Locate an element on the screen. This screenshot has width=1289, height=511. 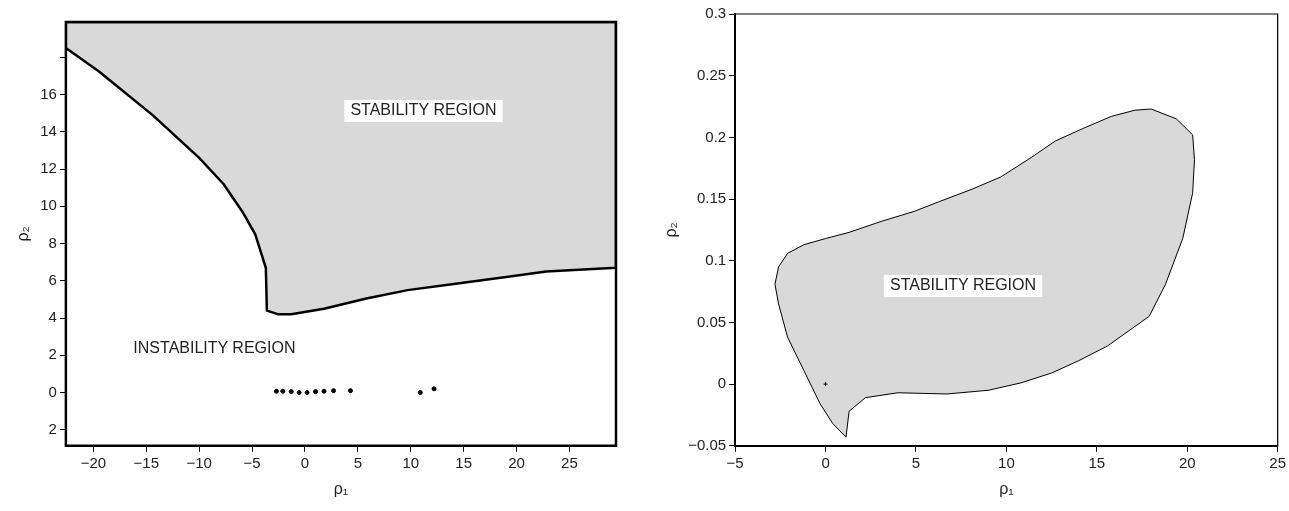
y-tick-label: 0.3 is located at coordinates (716, 13).